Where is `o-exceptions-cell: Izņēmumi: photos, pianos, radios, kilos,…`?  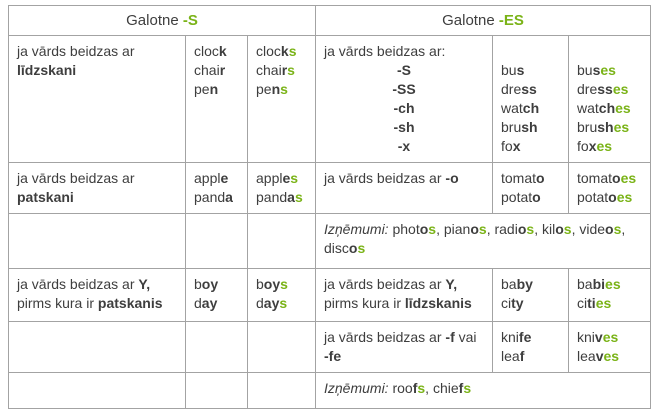
o-exceptions-cell: Izņēmumi: photos, pianos, radios, kilos,… is located at coordinates (483, 241).